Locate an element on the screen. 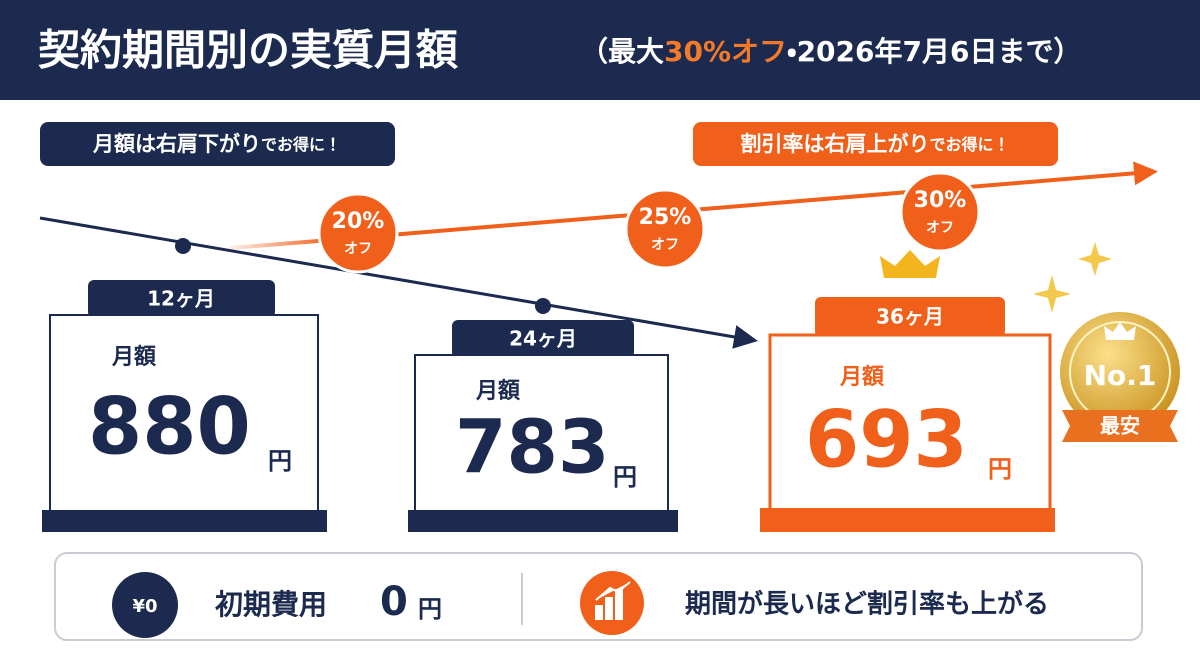 The image size is (1200, 658). badge-right-text: 割引率は右肩上がりでお得に！ is located at coordinates (874, 144).